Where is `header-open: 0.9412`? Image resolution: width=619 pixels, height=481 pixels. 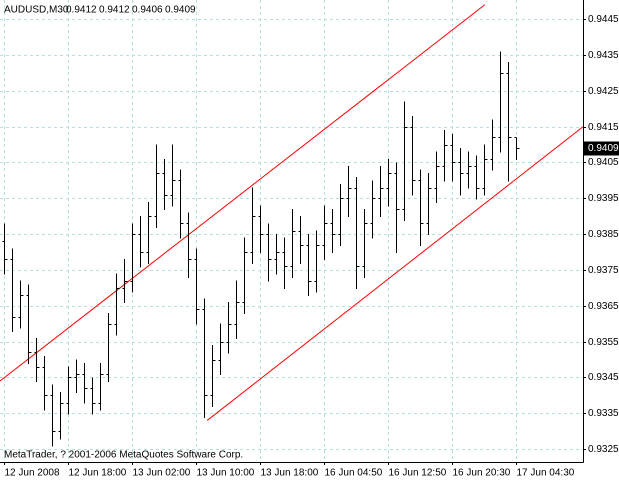 header-open: 0.9412 is located at coordinates (81, 10).